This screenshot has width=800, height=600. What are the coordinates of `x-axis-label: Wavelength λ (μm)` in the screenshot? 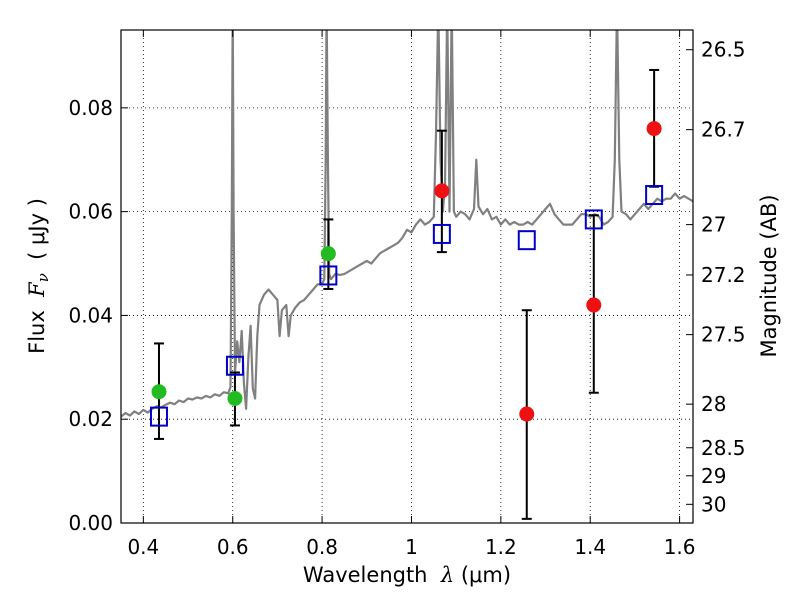 It's located at (407, 575).